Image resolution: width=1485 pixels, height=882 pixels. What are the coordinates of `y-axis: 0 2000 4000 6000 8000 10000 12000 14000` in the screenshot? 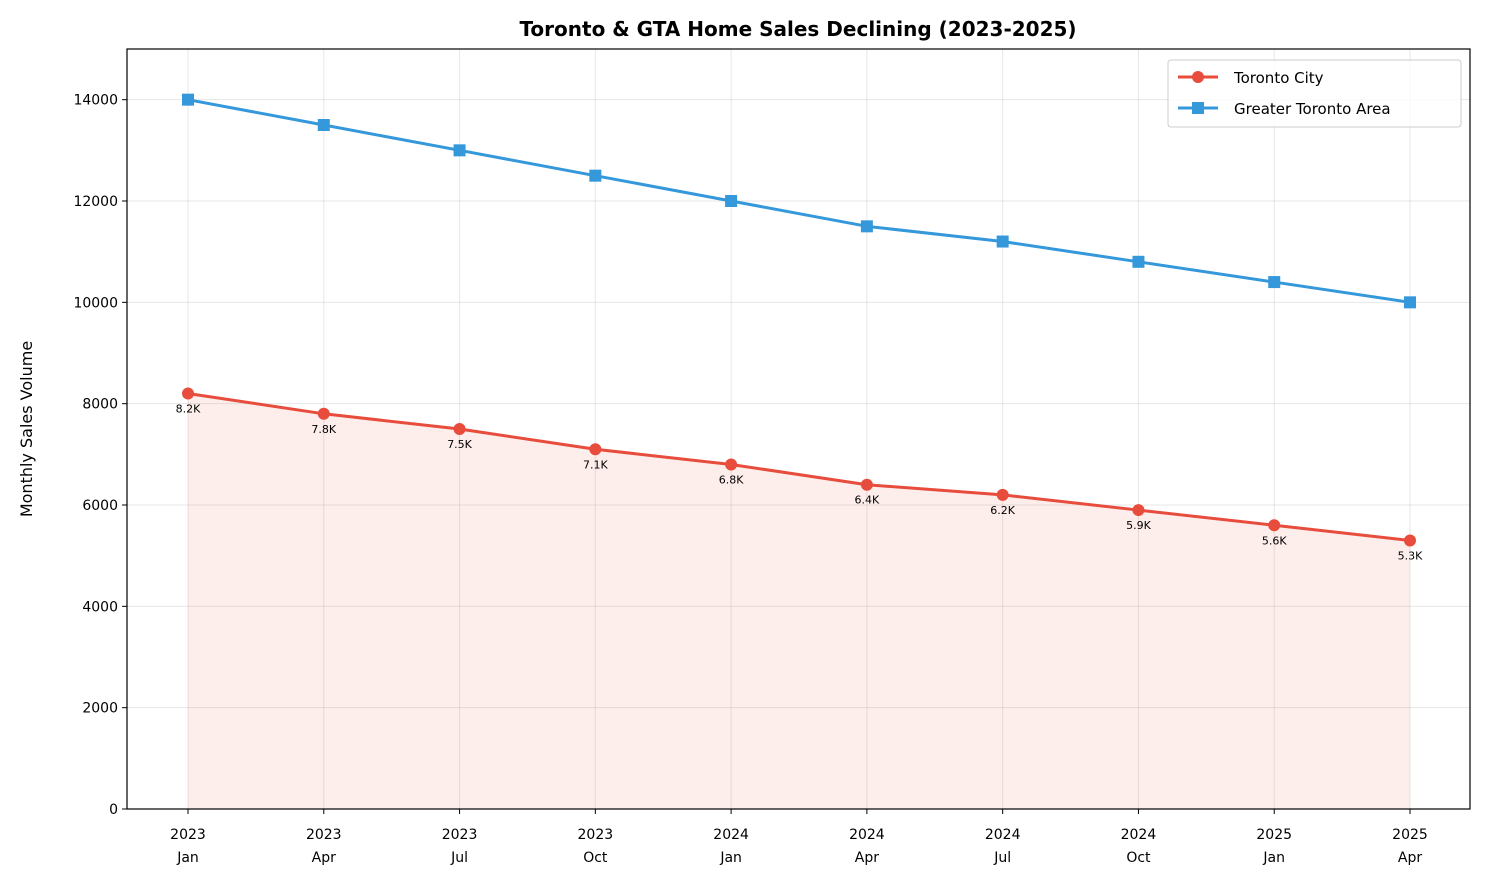 It's located at (100, 455).